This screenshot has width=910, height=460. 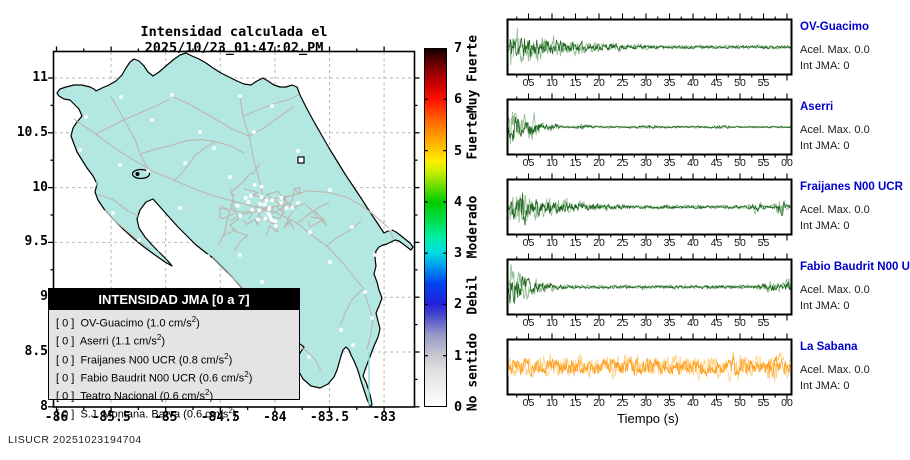 I want to click on legend-station-row: [ 0 ] Teatro Nacional (0.6 cm/s2), so click(x=135, y=395).